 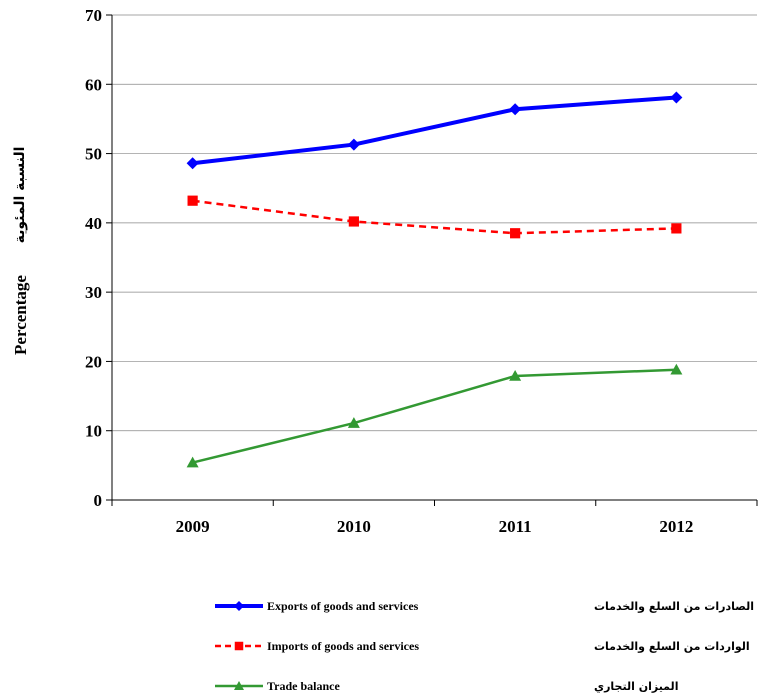 I want to click on y-tick-label: 40, so click(x=93, y=223).